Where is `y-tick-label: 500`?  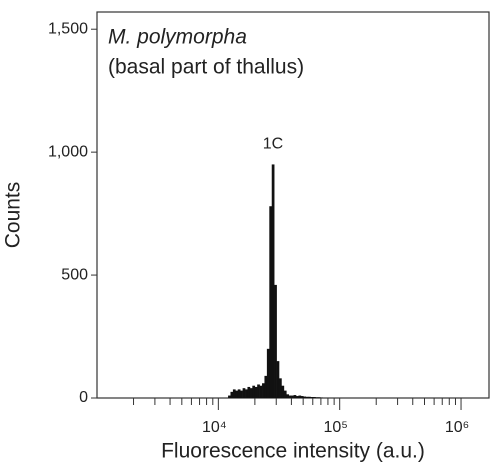
y-tick-label: 500 is located at coordinates (74, 274).